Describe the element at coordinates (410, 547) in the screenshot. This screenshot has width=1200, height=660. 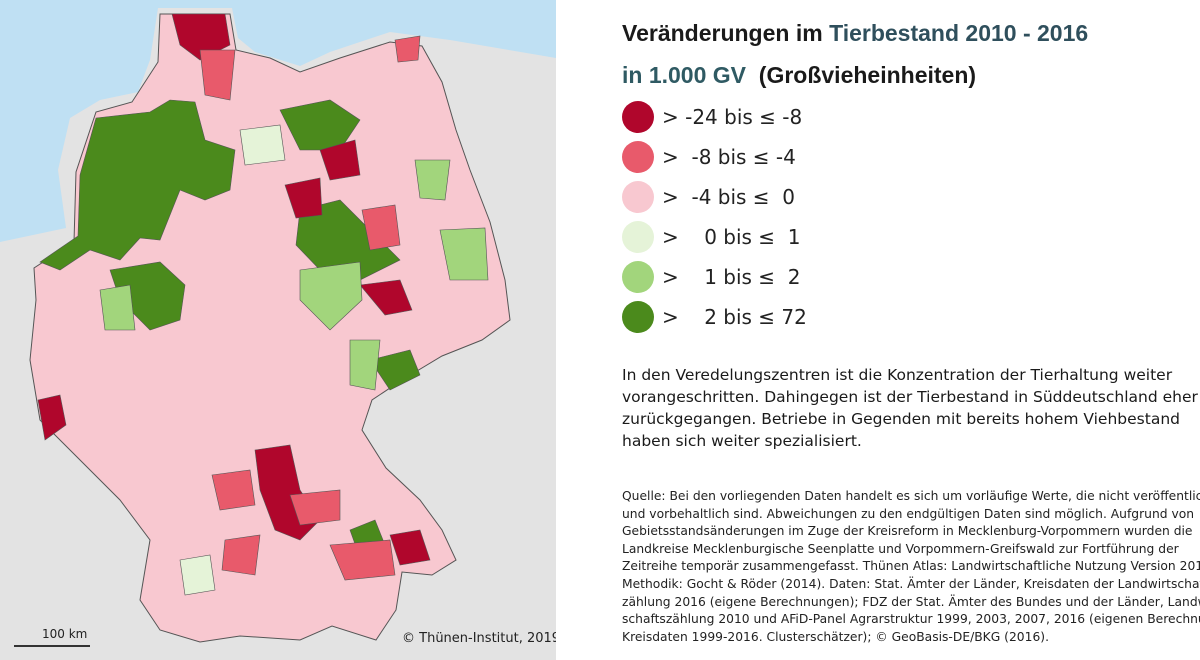
I see `cluster-lower-bavaria` at that location.